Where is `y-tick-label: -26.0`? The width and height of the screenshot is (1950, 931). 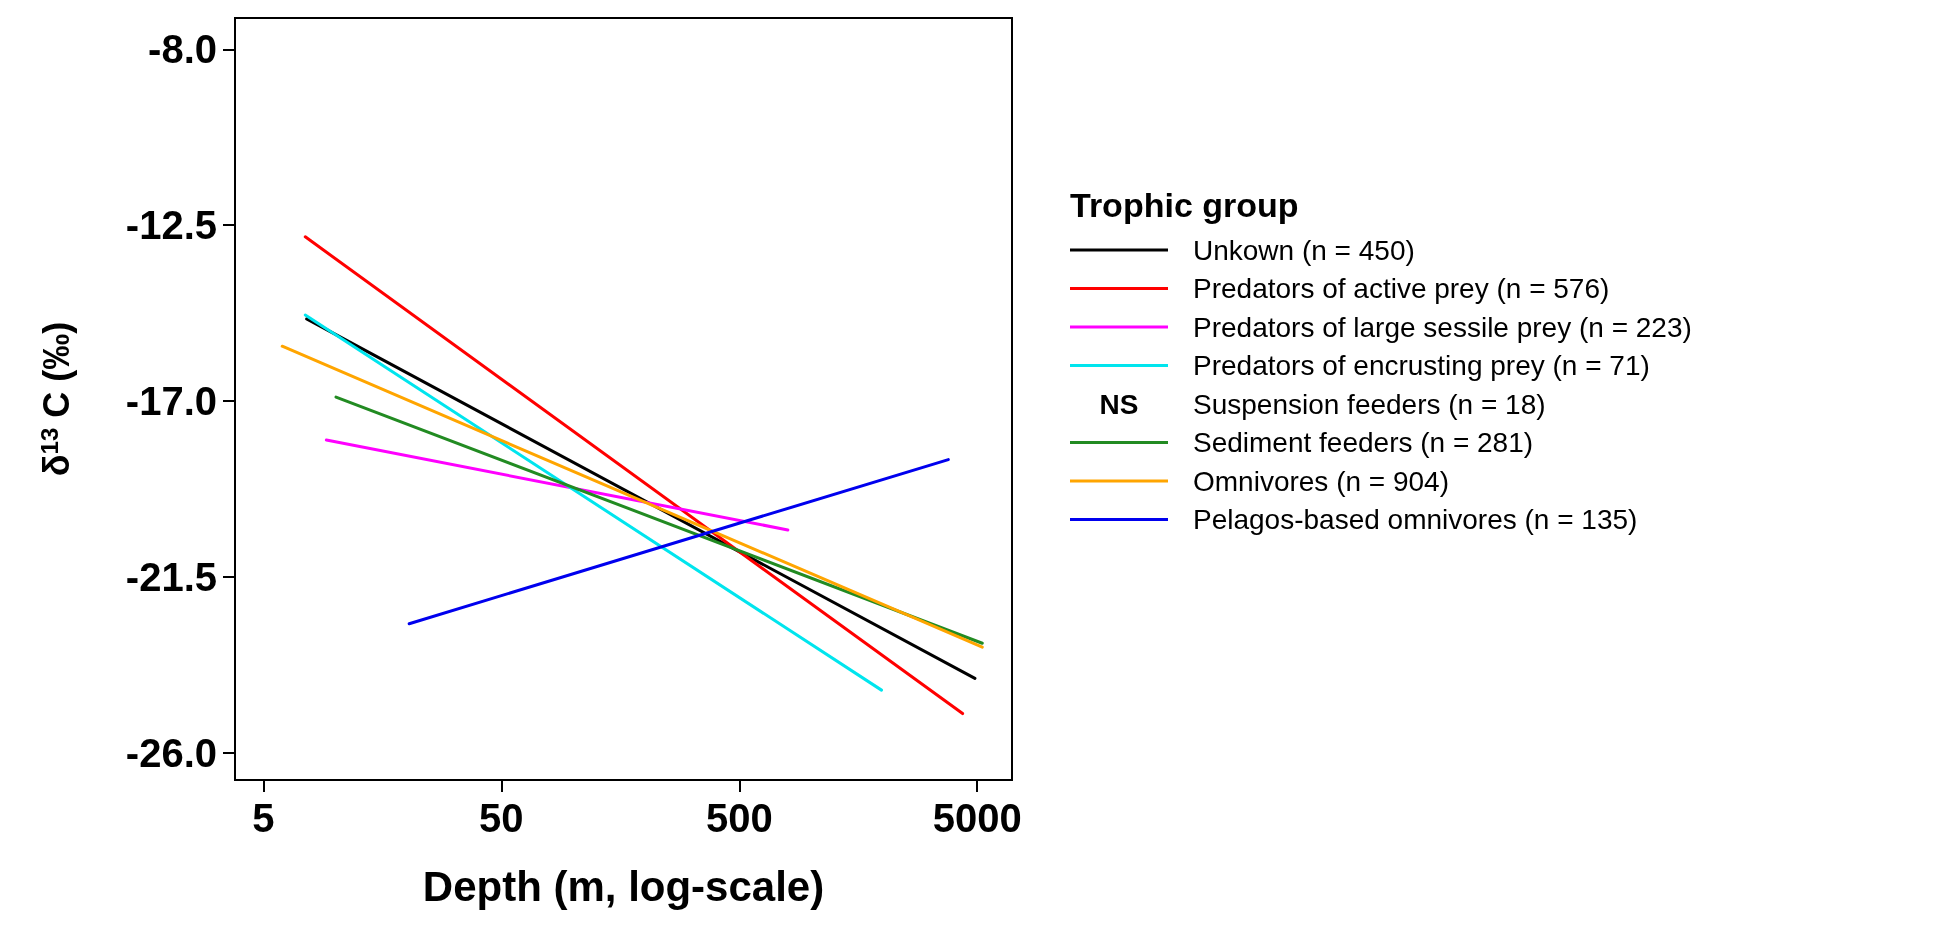 y-tick-label: -26.0 is located at coordinates (171, 752).